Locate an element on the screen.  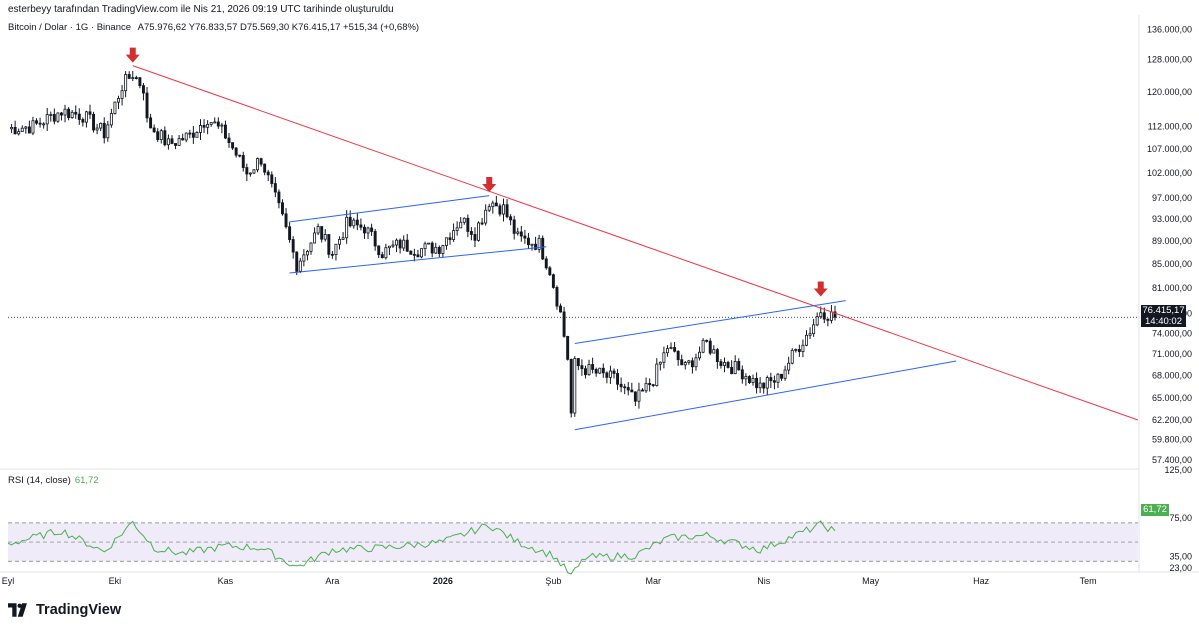
time-axis-label: May is located at coordinates (871, 581).